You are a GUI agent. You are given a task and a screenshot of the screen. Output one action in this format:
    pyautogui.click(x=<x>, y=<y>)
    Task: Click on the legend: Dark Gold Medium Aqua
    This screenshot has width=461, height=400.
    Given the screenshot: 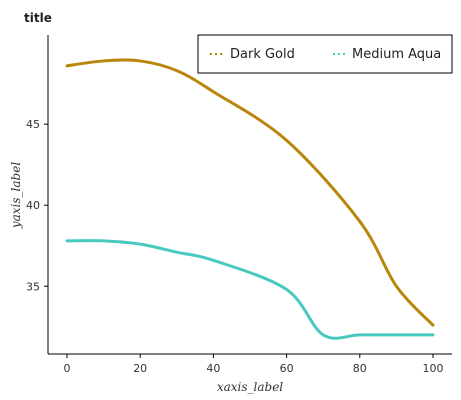 What is the action you would take?
    pyautogui.click(x=325, y=54)
    